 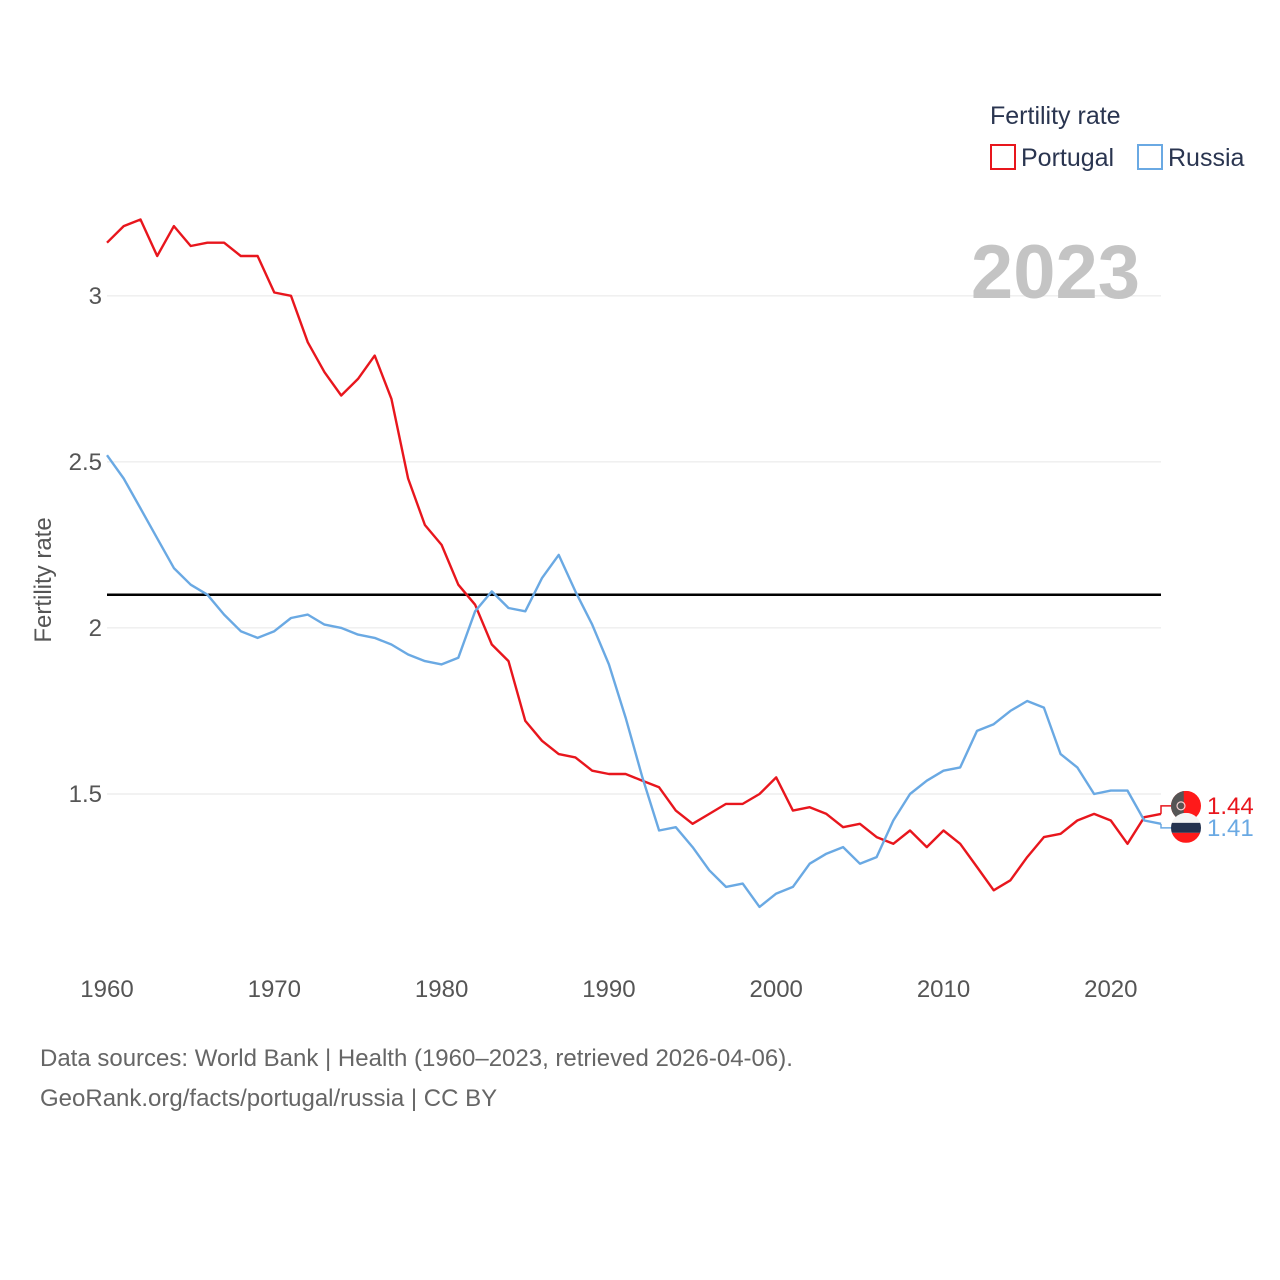 I want to click on leader-line-russia, so click(x=1166, y=826).